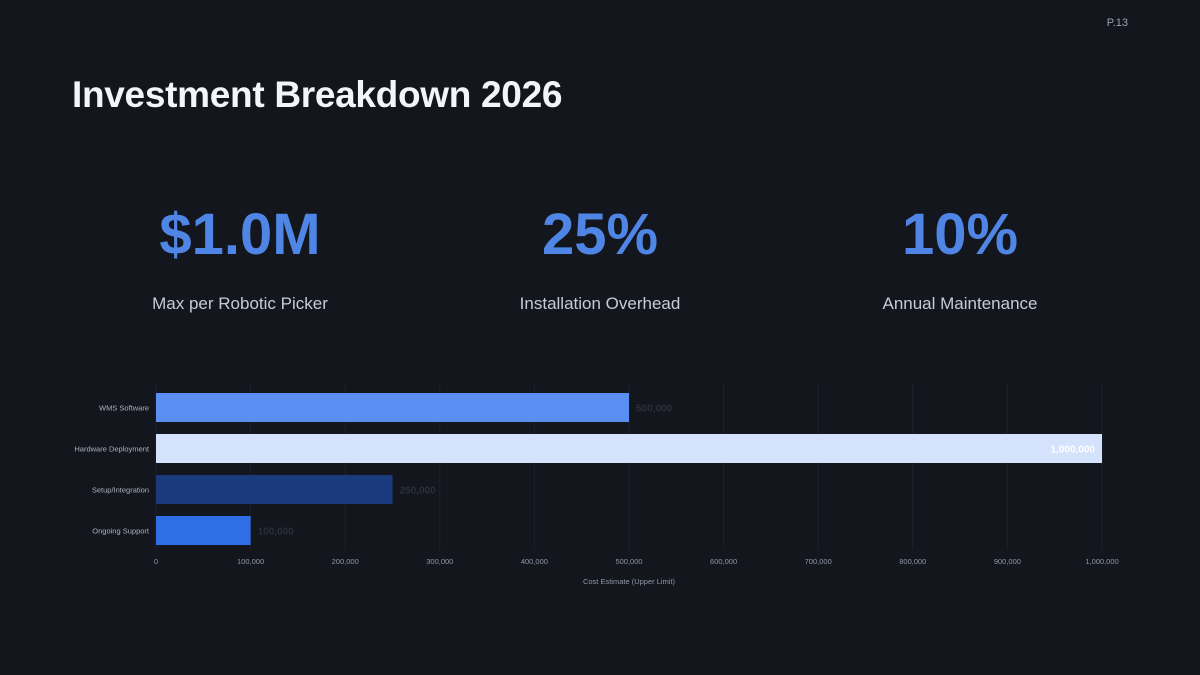  Describe the element at coordinates (1101, 561) in the screenshot. I see `x-tick-label: 1,000,000` at that location.